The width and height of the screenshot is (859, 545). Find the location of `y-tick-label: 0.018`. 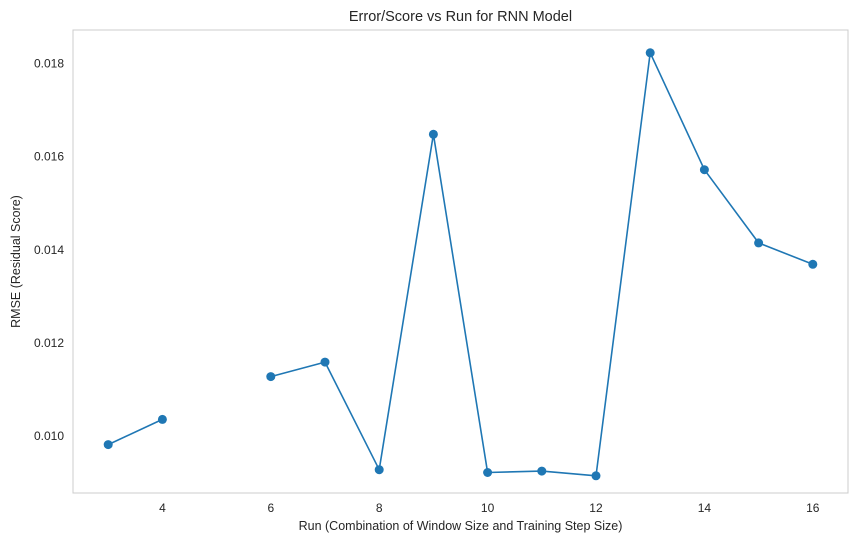

y-tick-label: 0.018 is located at coordinates (49, 64).